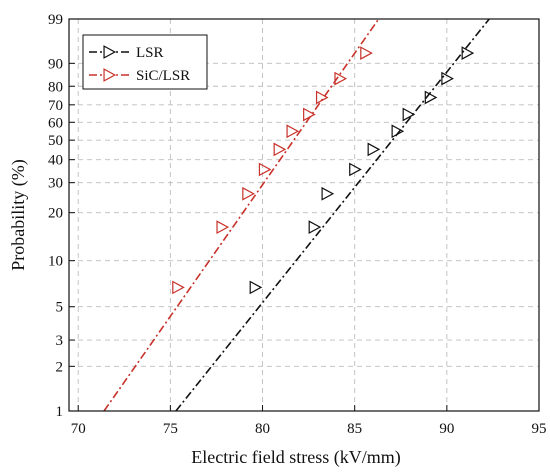 This screenshot has height=473, width=550. I want to click on x-axis-ticks: 70 75 80 85 90 95, so click(309, 421).